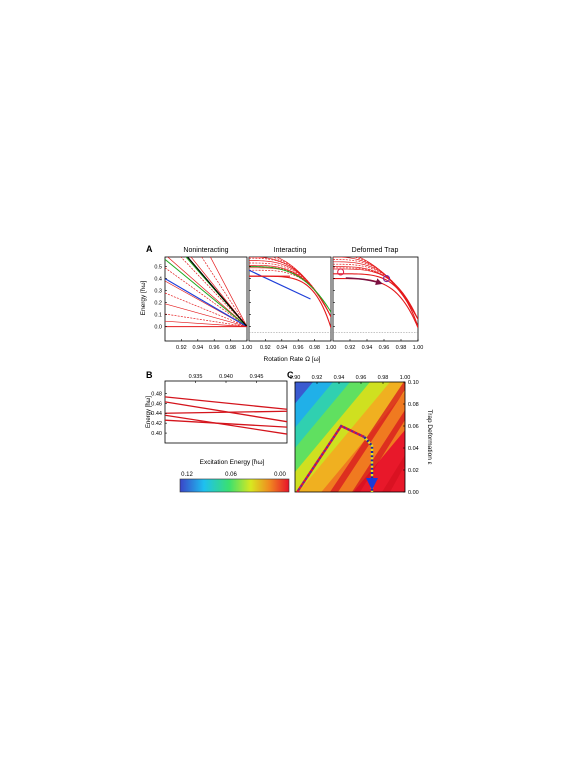  Describe the element at coordinates (158, 268) in the screenshot. I see `y-tick-label: 0.5` at that location.